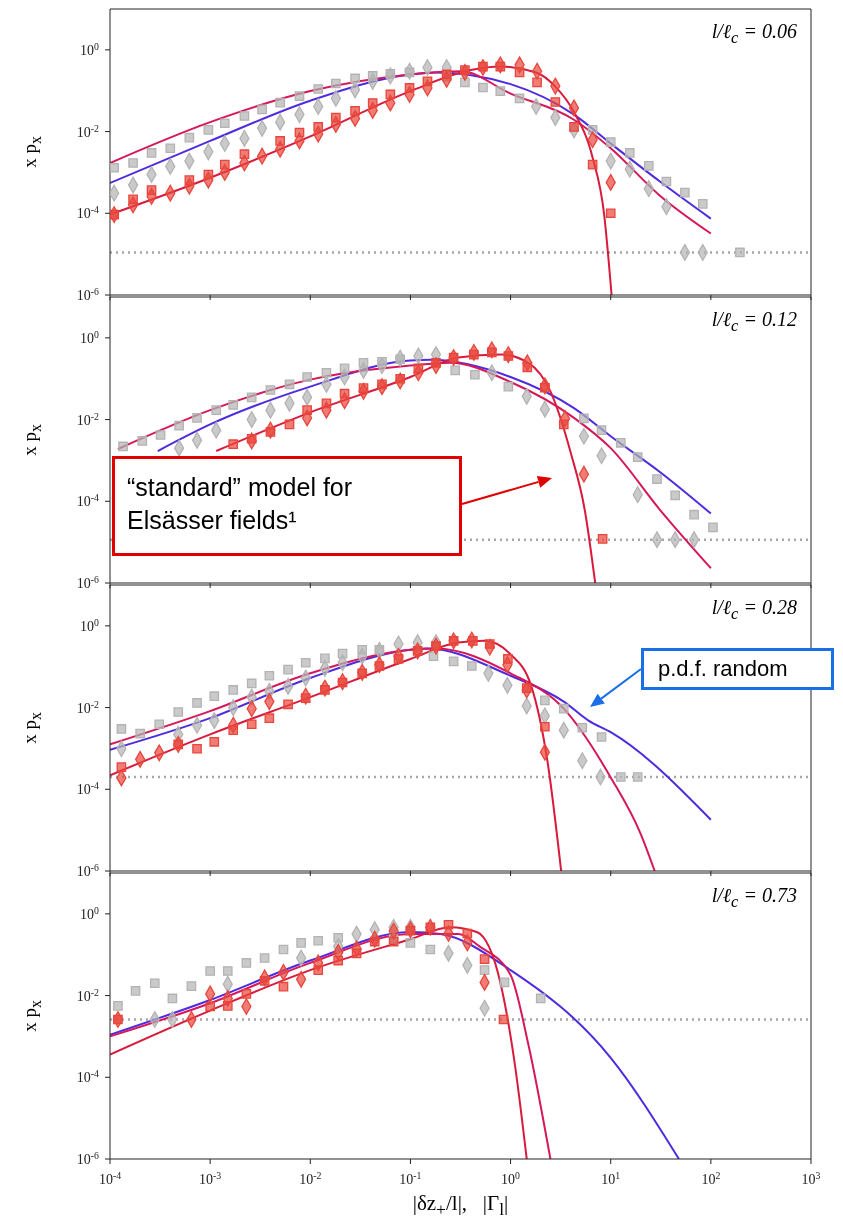 This screenshot has width=843, height=1228. I want to click on x-axis-title: |δz$_{+}$/l|, |Γ$_{l}$|, so click(460, 1206).